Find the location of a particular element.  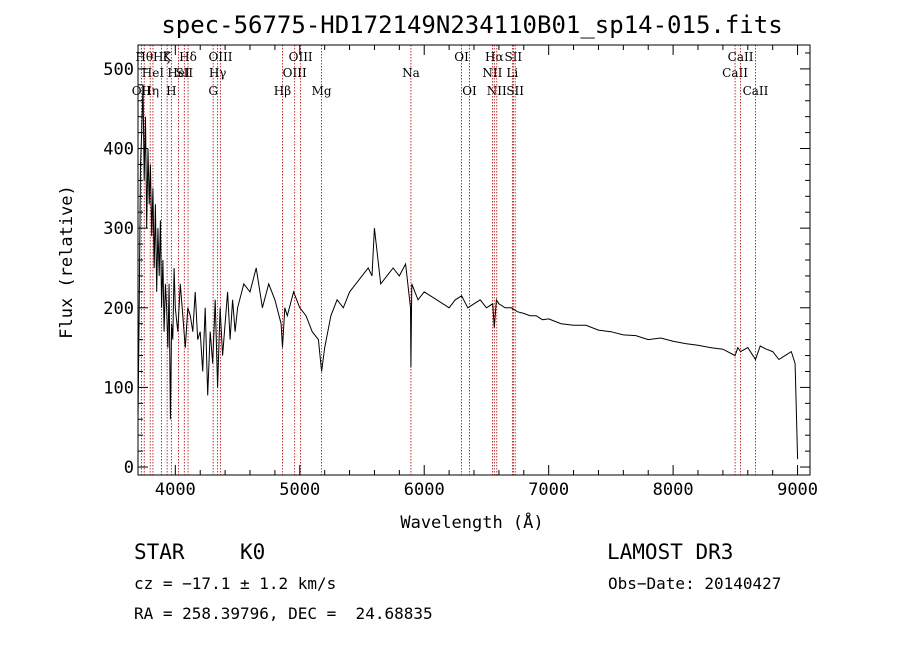

marker-label: G is located at coordinates (213, 91).